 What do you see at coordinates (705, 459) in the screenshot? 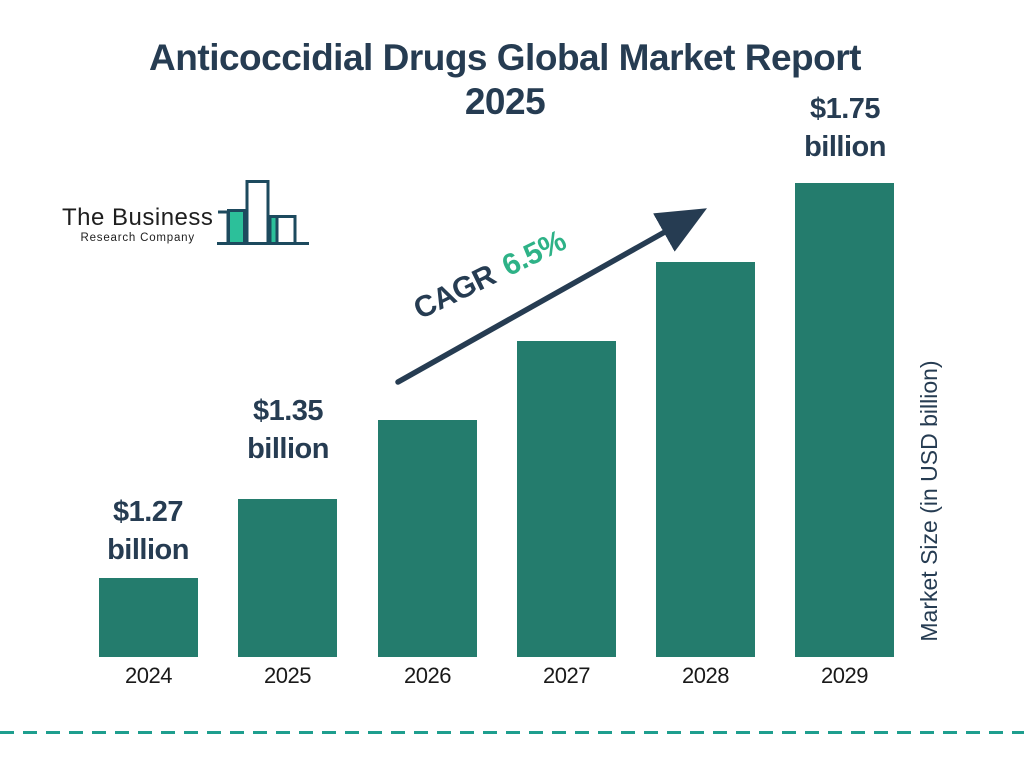
I see `bar-2028` at bounding box center [705, 459].